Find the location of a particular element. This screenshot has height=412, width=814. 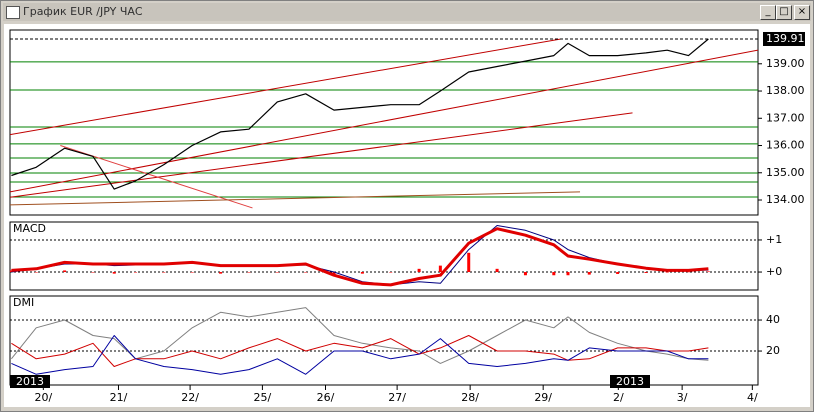

trend-line is located at coordinates (295, 198).